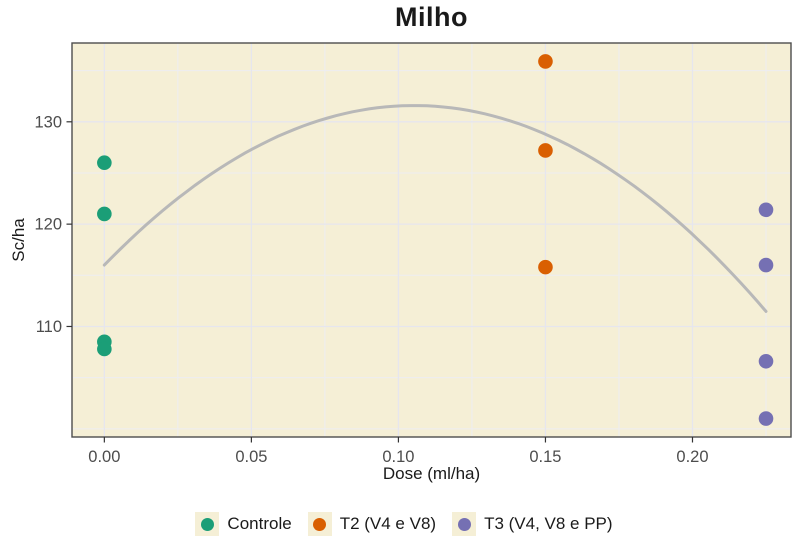 Image resolution: width=808 pixels, height=556 pixels. I want to click on y-axis-title: Sc/ha, so click(18, 240).